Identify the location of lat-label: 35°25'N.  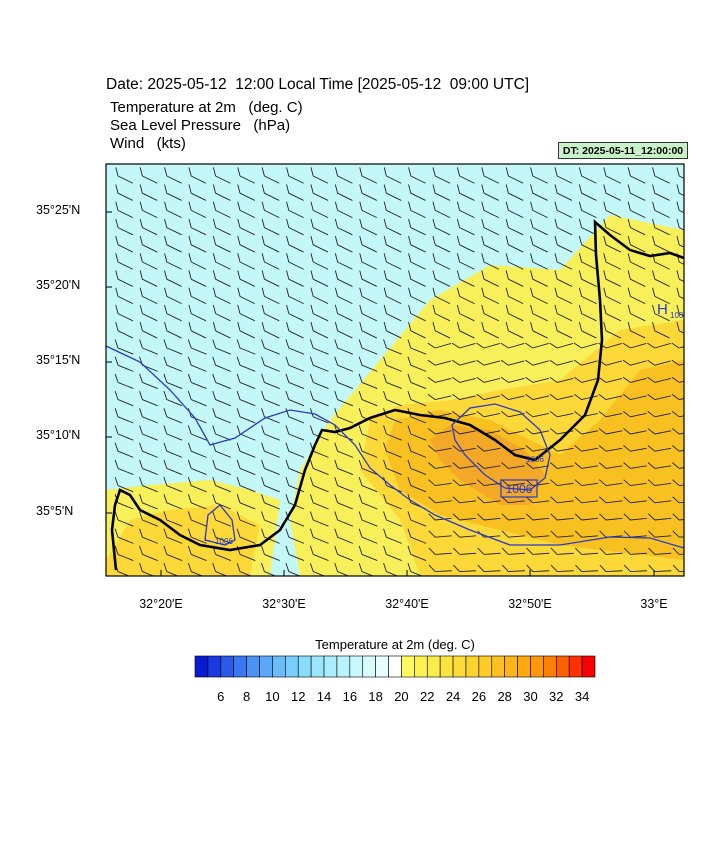
(58, 210).